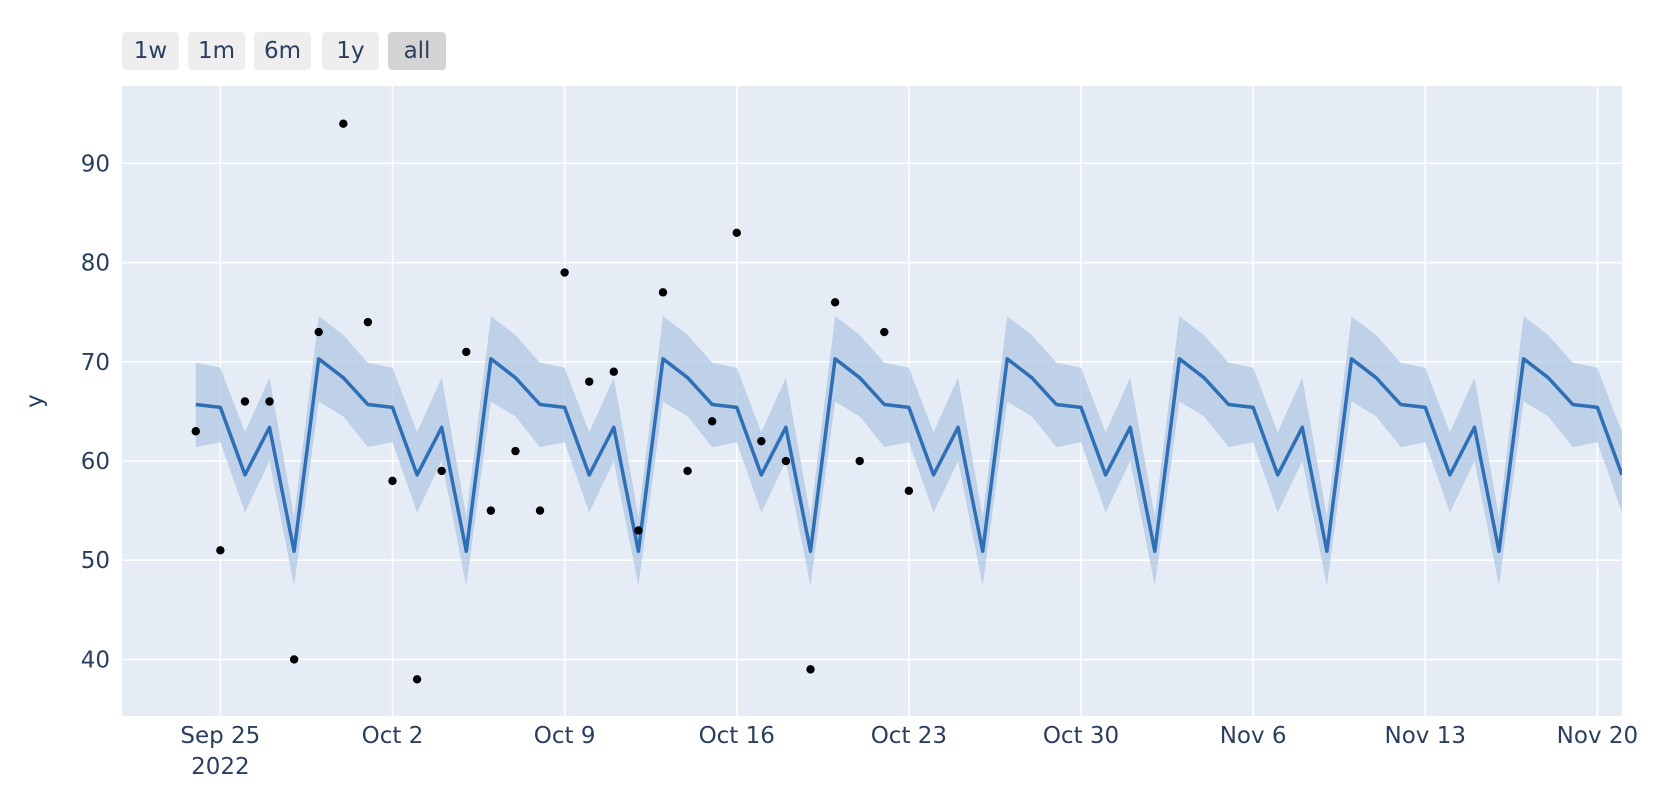 The width and height of the screenshot is (1654, 788). What do you see at coordinates (95, 264) in the screenshot?
I see `y-tick-label: 80` at bounding box center [95, 264].